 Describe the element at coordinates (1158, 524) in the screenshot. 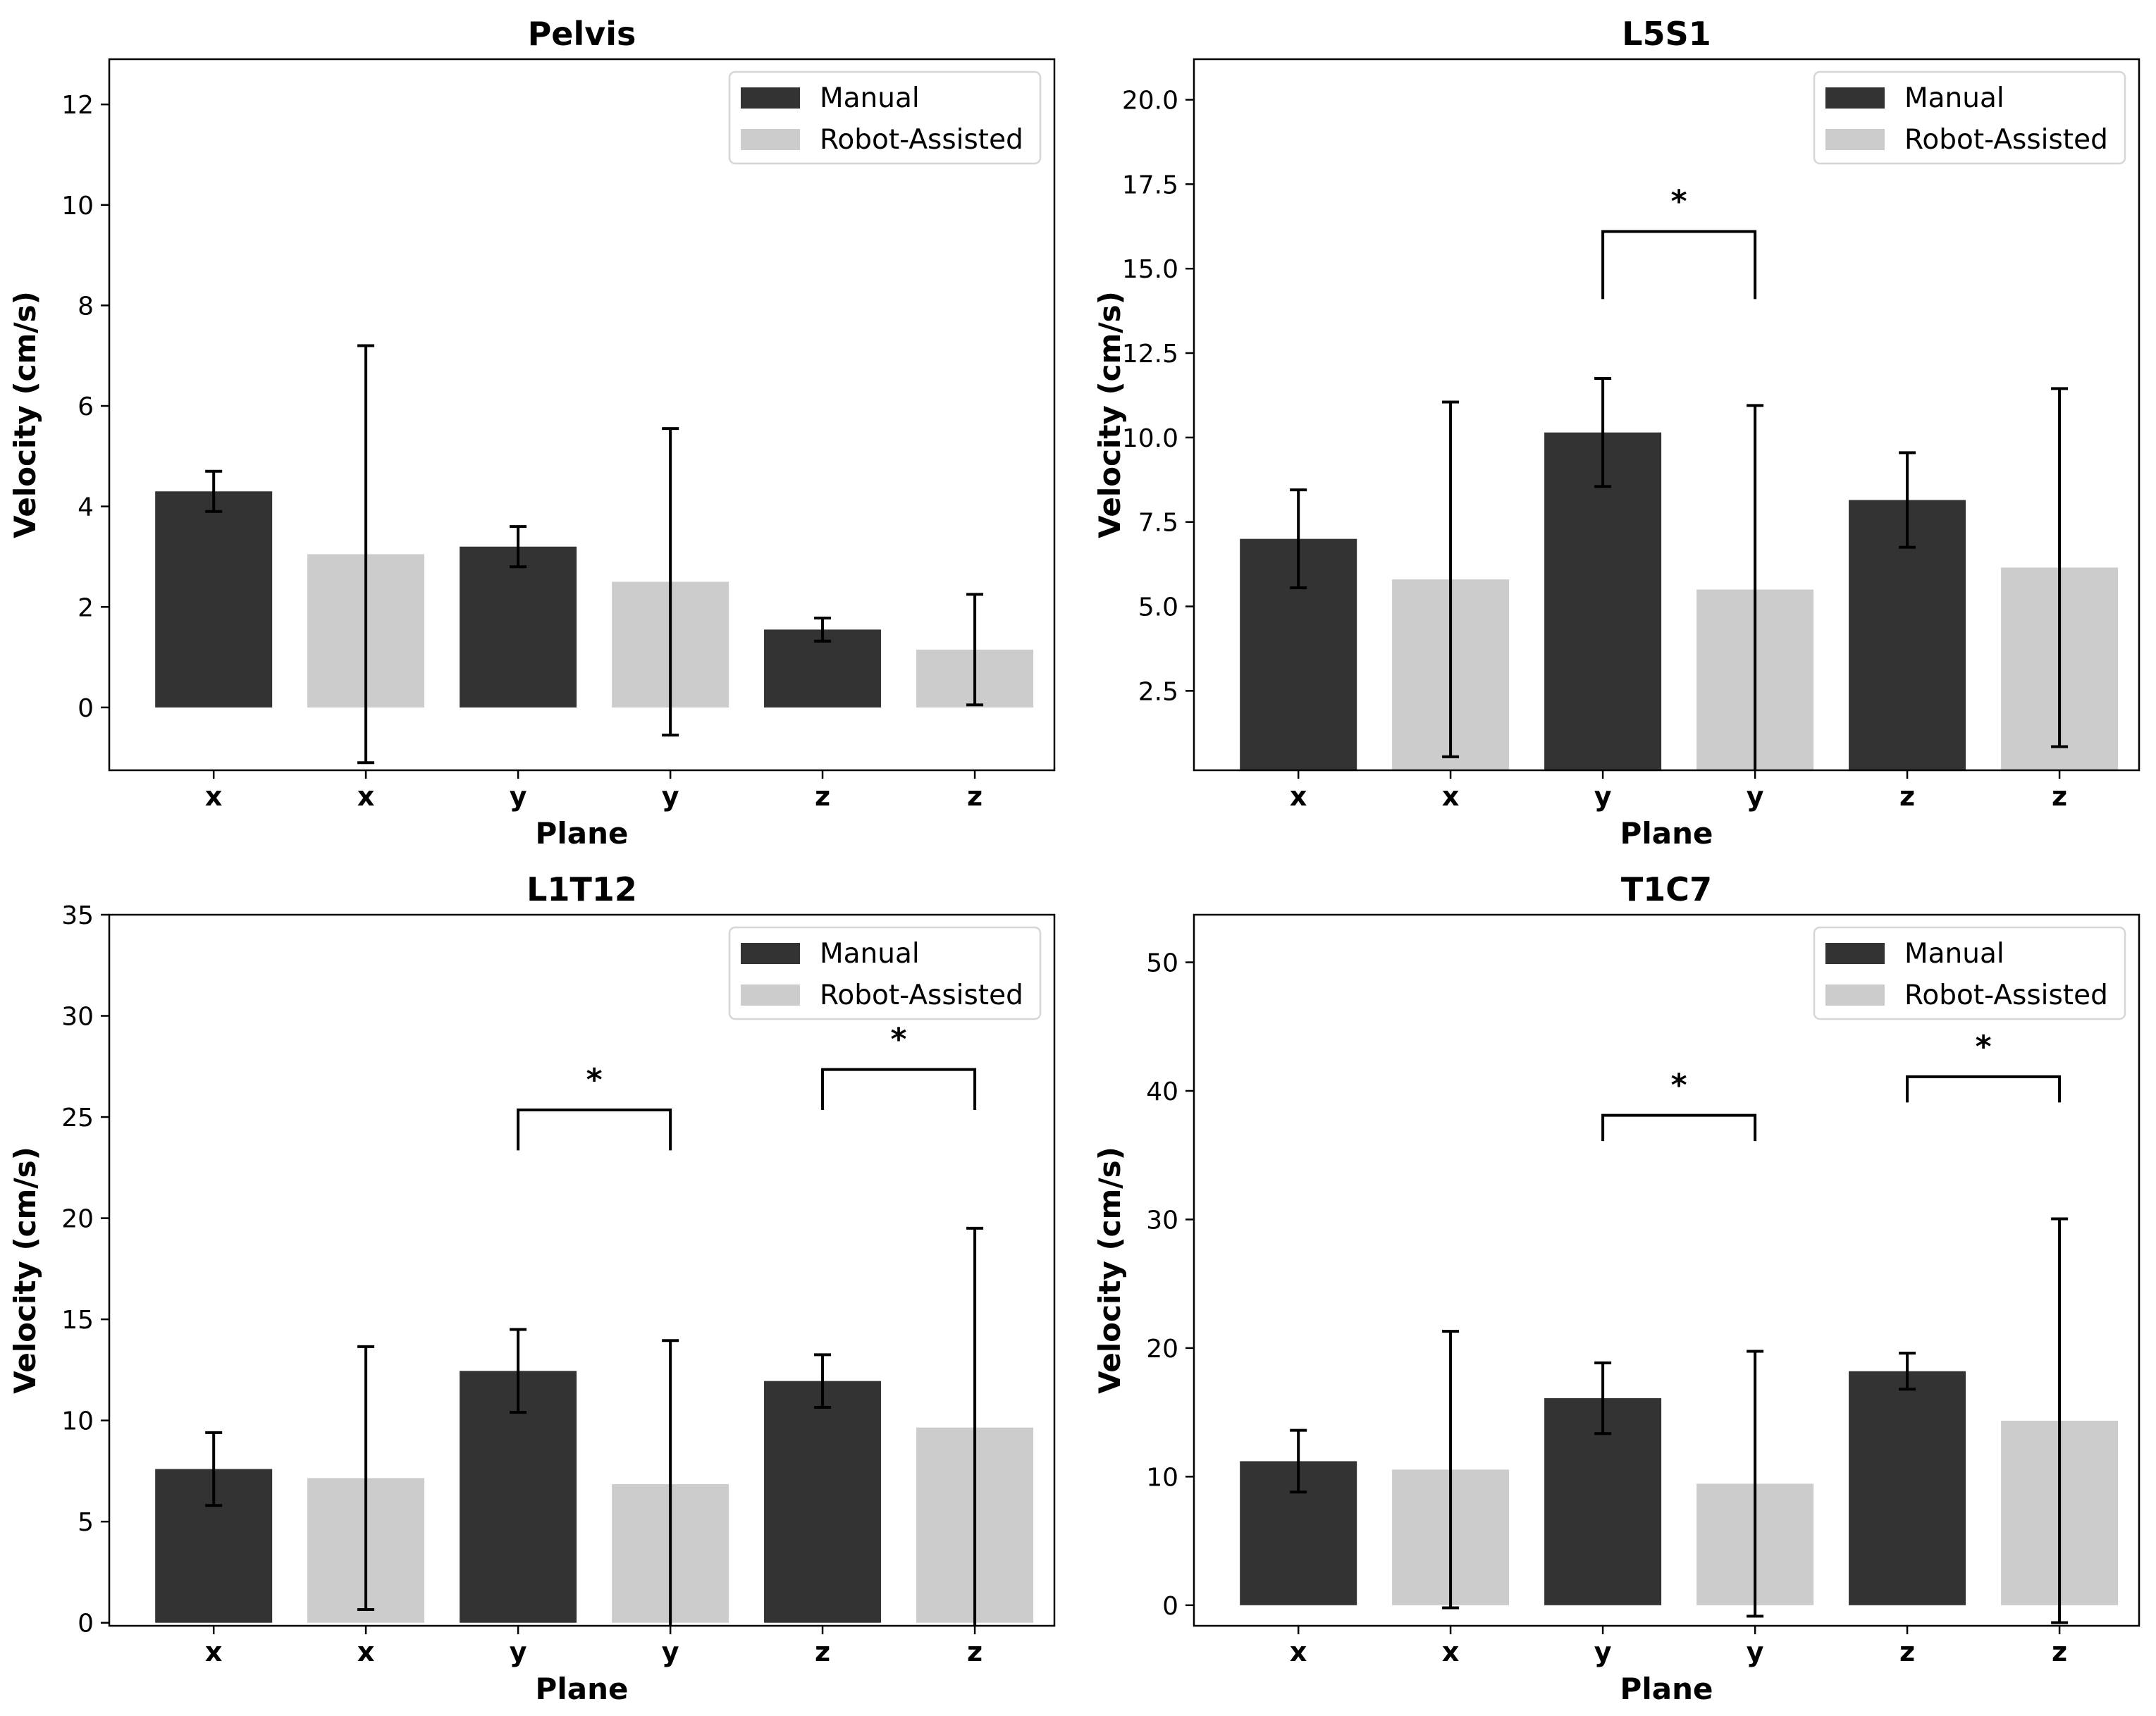

I see `y-tick-label: 7.5` at that location.